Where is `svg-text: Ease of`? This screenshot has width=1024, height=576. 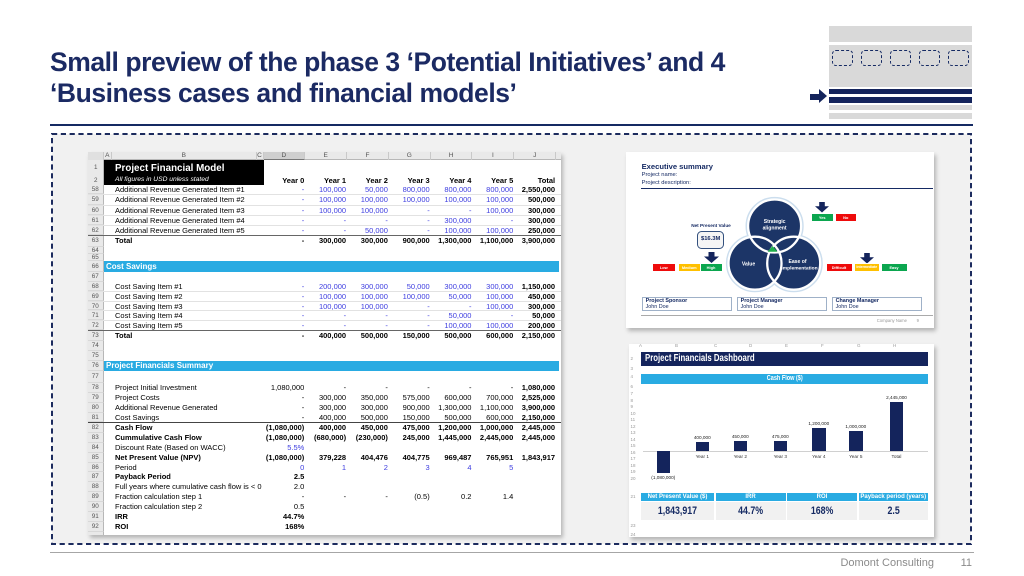 svg-text: Ease of is located at coordinates (797, 262).